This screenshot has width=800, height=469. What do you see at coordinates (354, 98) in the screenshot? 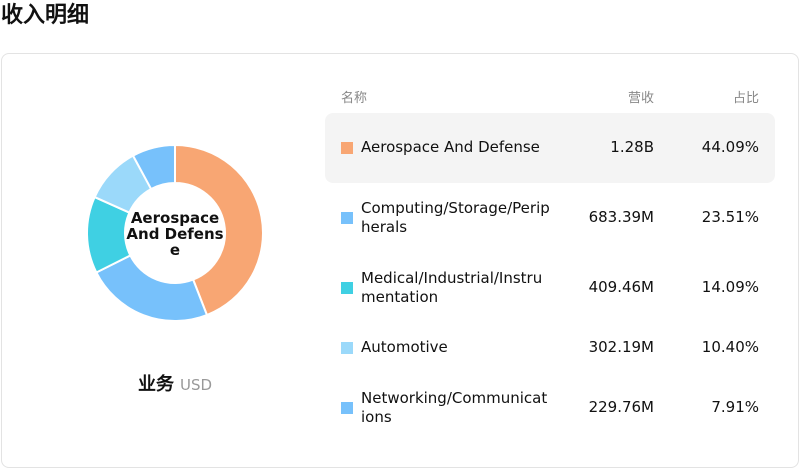
I see `column-header: 名称` at bounding box center [354, 98].